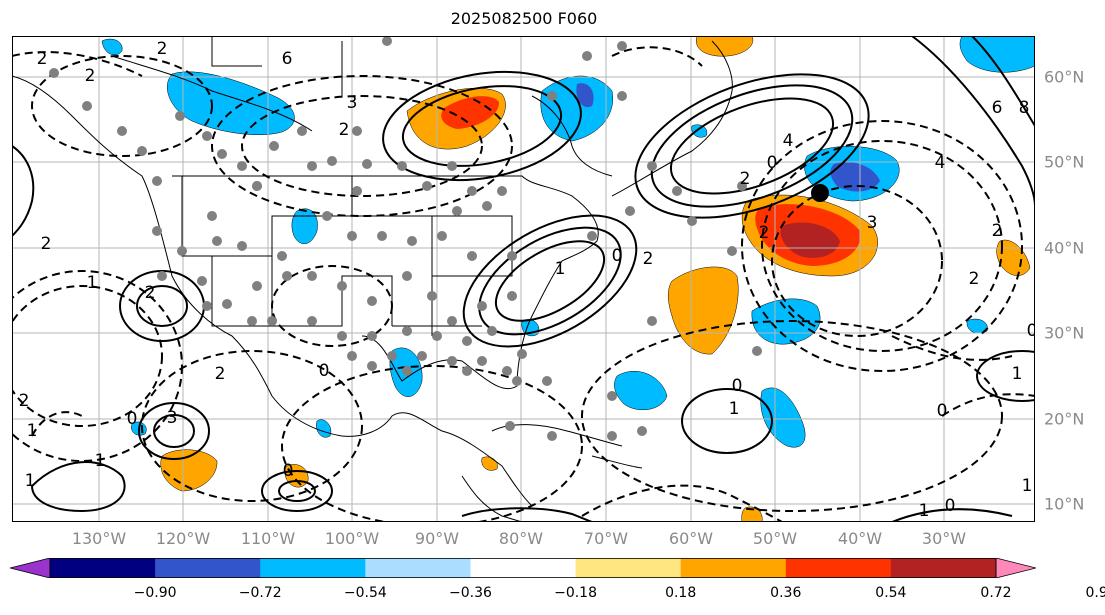 This screenshot has height=615, width=1105. I want to click on colorbar, so click(523, 568).